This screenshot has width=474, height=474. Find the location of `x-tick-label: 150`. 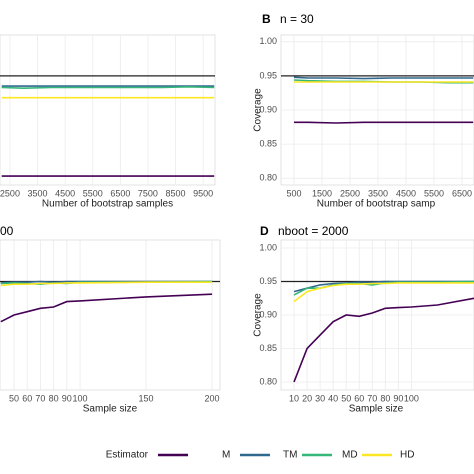

x-tick-label: 150 is located at coordinates (146, 398).